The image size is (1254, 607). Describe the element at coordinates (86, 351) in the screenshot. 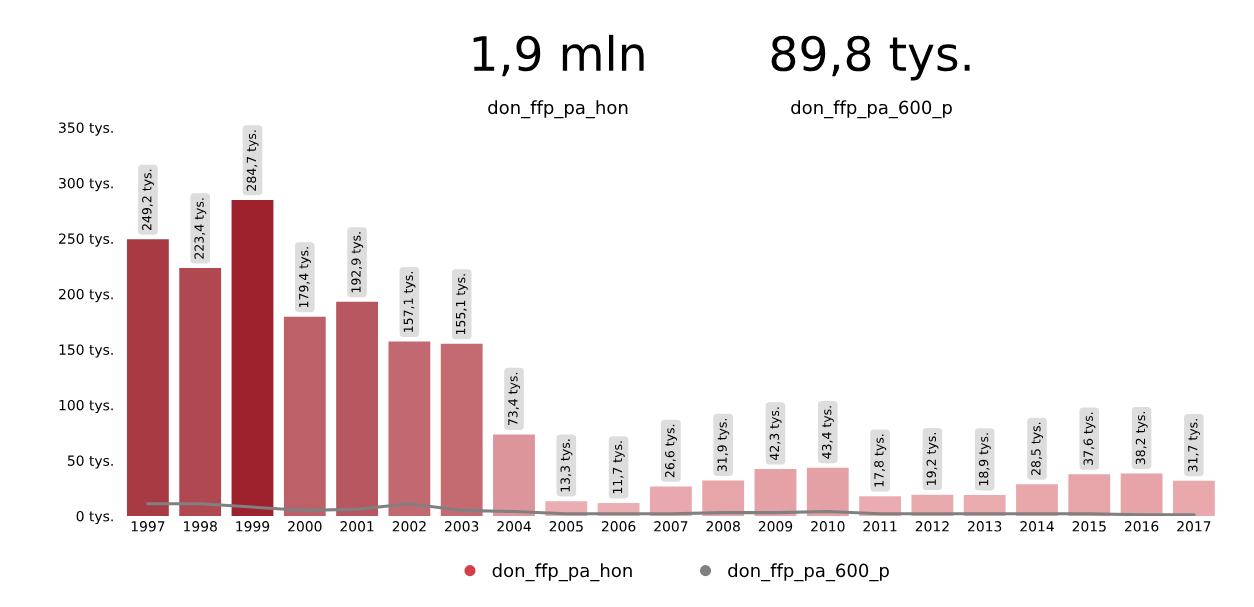

I see `y-tick-label: 150 tys.` at that location.